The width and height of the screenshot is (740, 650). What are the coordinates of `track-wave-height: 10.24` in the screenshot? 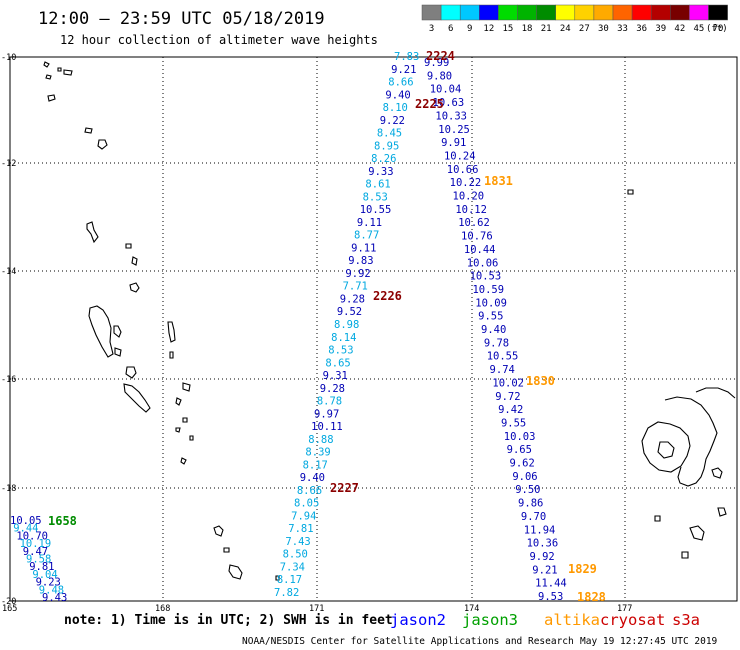 It's located at (460, 156).